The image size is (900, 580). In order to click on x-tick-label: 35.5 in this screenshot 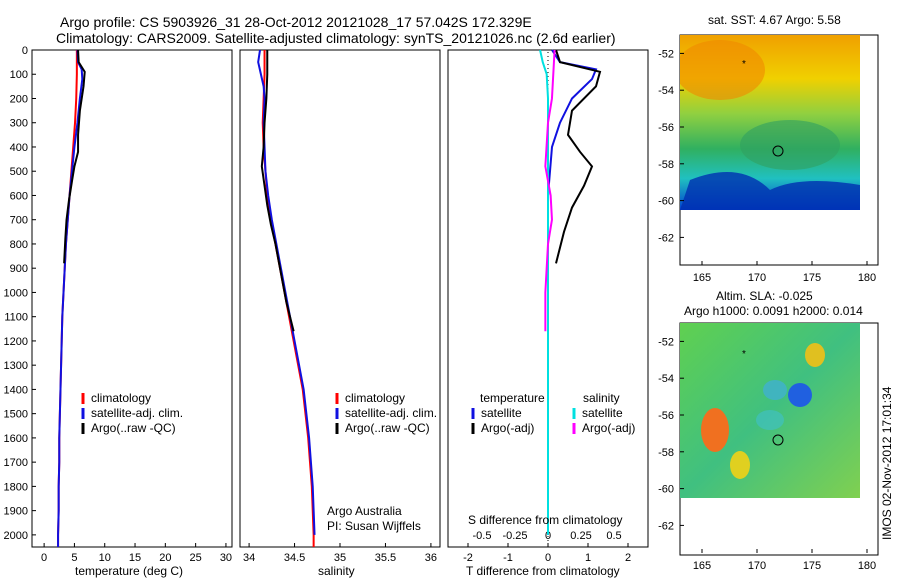, I will do `click(385, 558)`.